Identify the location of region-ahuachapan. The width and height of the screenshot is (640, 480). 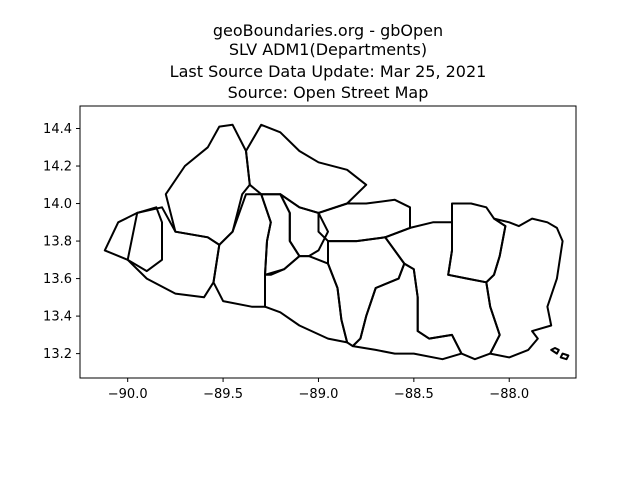
(133, 239).